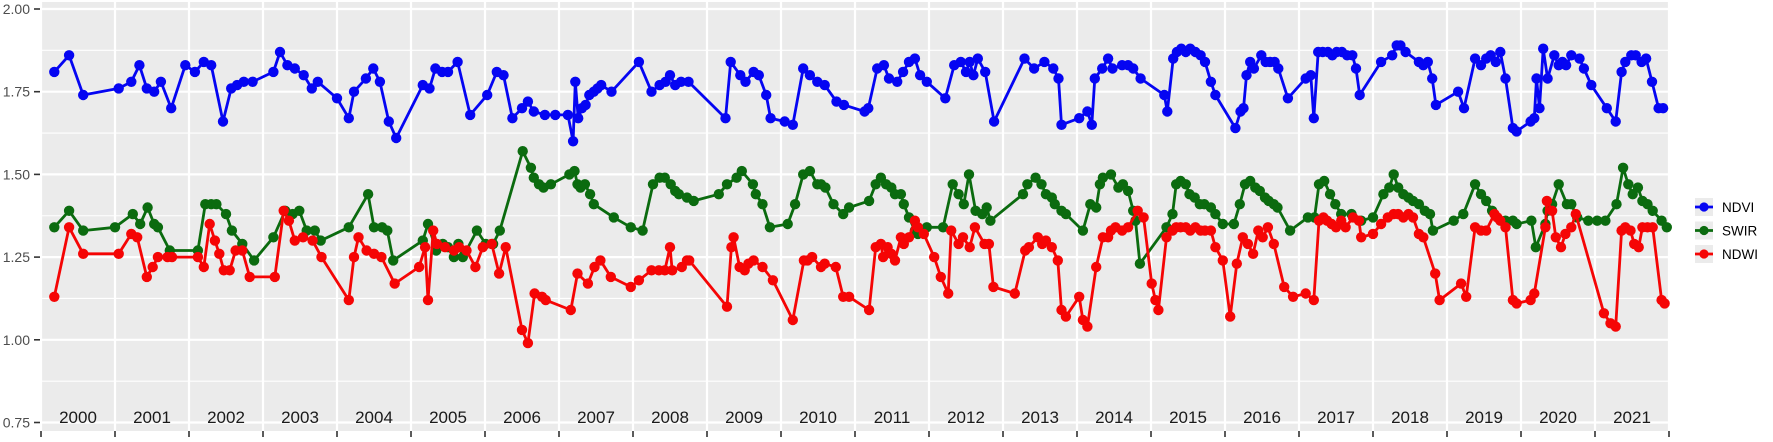 The image size is (1773, 442). What do you see at coordinates (522, 417) in the screenshot?
I see `x-tick-label: 2006` at bounding box center [522, 417].